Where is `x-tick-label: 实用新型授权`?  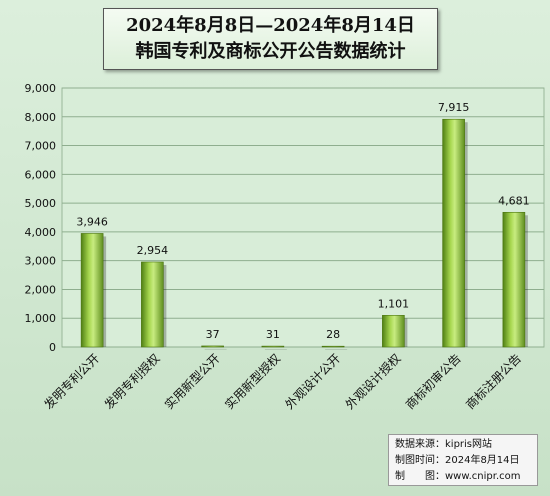
x-tick-label: 实用新型授权 is located at coordinates (252, 382).